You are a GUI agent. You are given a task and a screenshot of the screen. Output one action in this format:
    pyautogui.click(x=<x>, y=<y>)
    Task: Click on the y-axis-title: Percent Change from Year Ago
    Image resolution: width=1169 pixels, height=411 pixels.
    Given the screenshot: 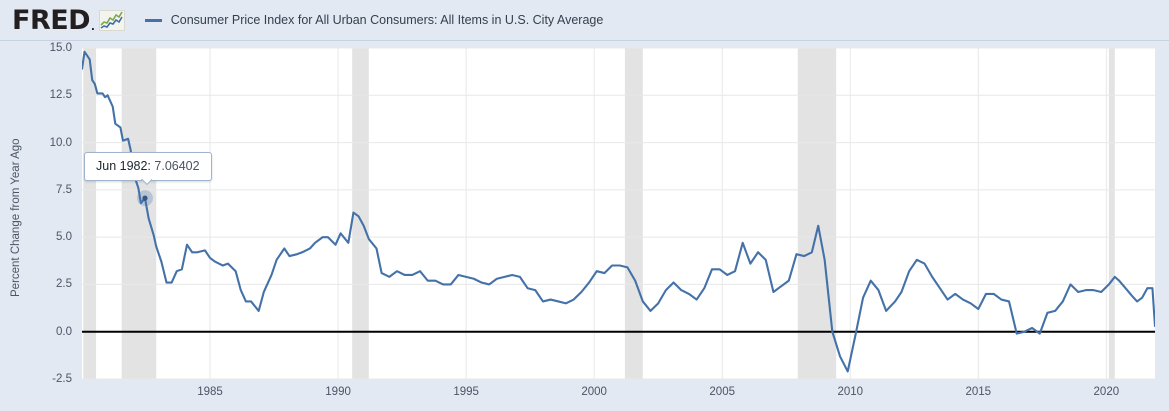 What is the action you would take?
    pyautogui.click(x=16, y=218)
    